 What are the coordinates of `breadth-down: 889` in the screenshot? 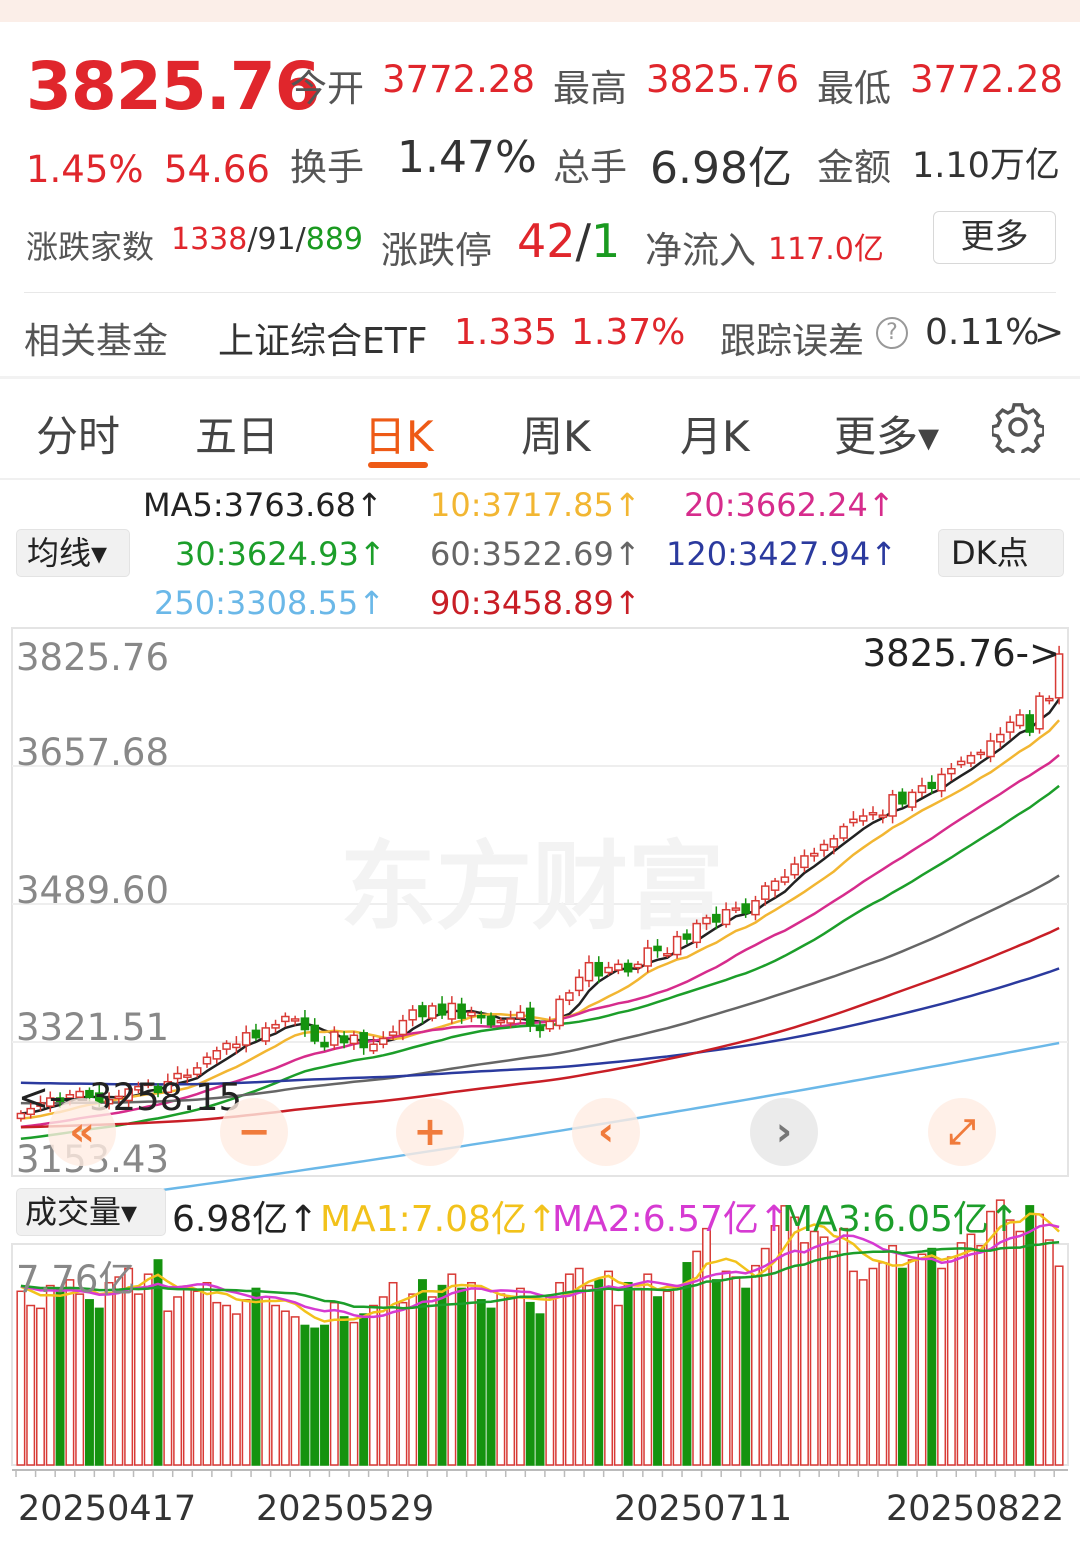 It's located at (334, 239).